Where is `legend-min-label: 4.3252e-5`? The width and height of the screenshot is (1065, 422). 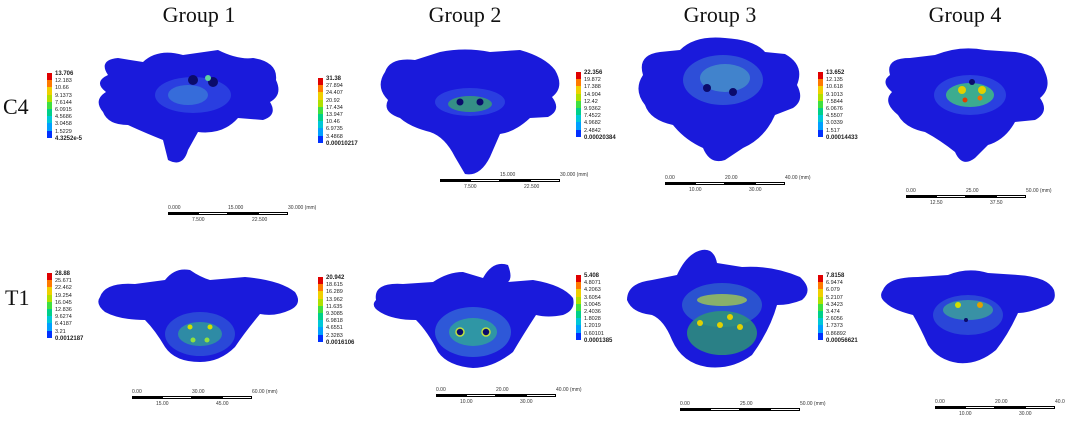
legend-min-label: 4.3252e-5 is located at coordinates (69, 138).